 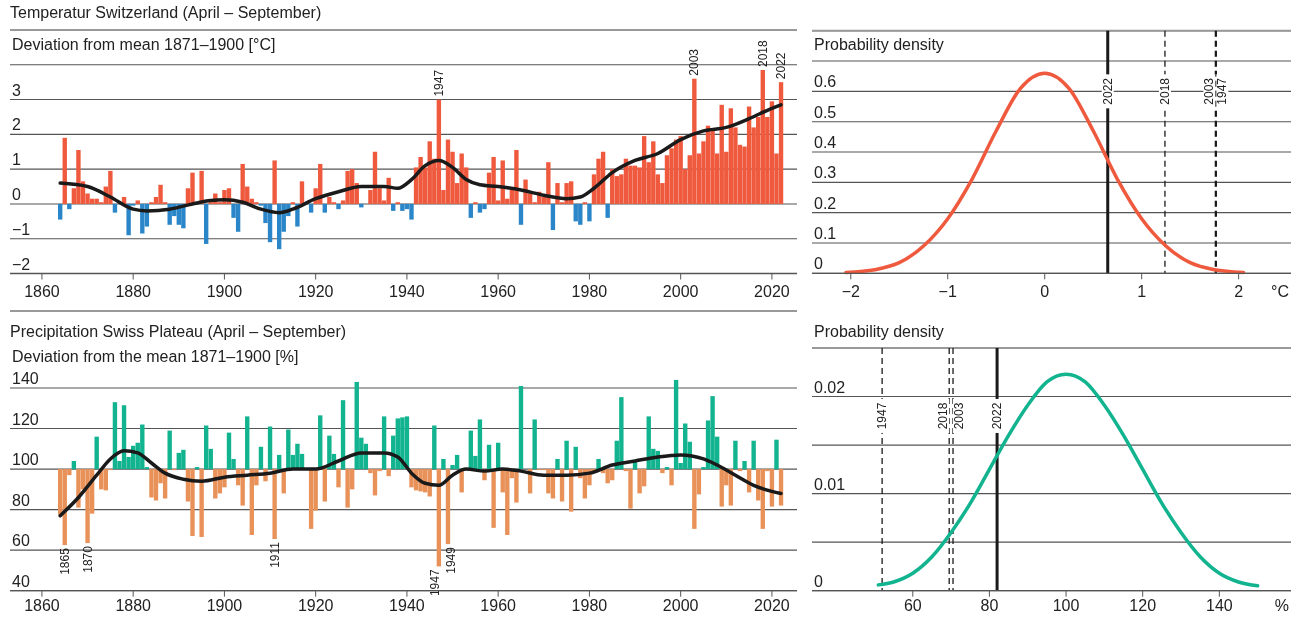 What do you see at coordinates (1066, 605) in the screenshot?
I see `x-tick-label: 100` at bounding box center [1066, 605].